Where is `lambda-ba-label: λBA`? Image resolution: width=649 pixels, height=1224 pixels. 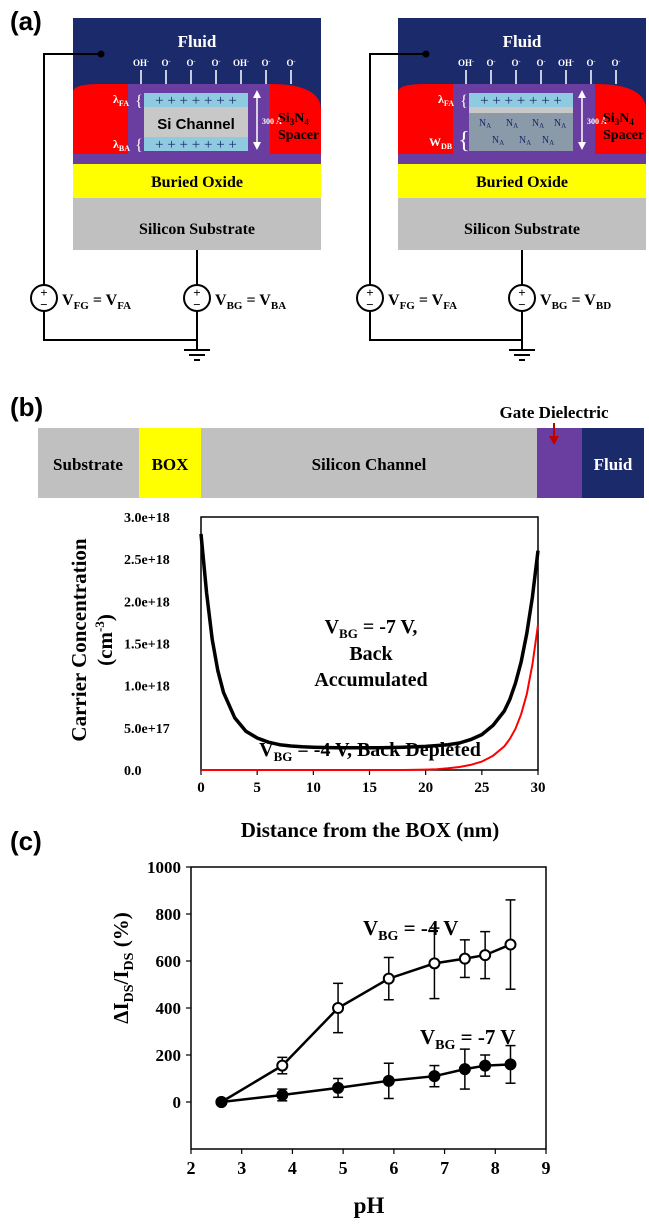 lambda-ba-label: λBA is located at coordinates (121, 145).